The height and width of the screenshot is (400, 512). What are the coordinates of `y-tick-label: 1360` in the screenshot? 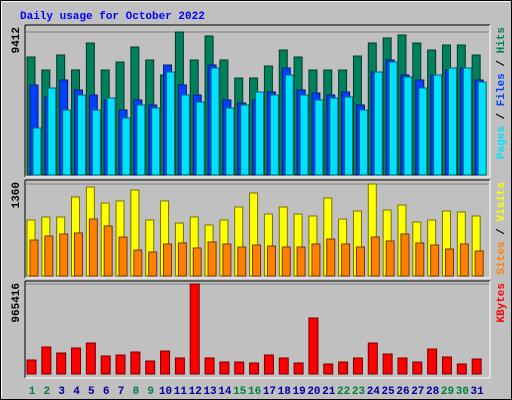 It's located at (17, 195).